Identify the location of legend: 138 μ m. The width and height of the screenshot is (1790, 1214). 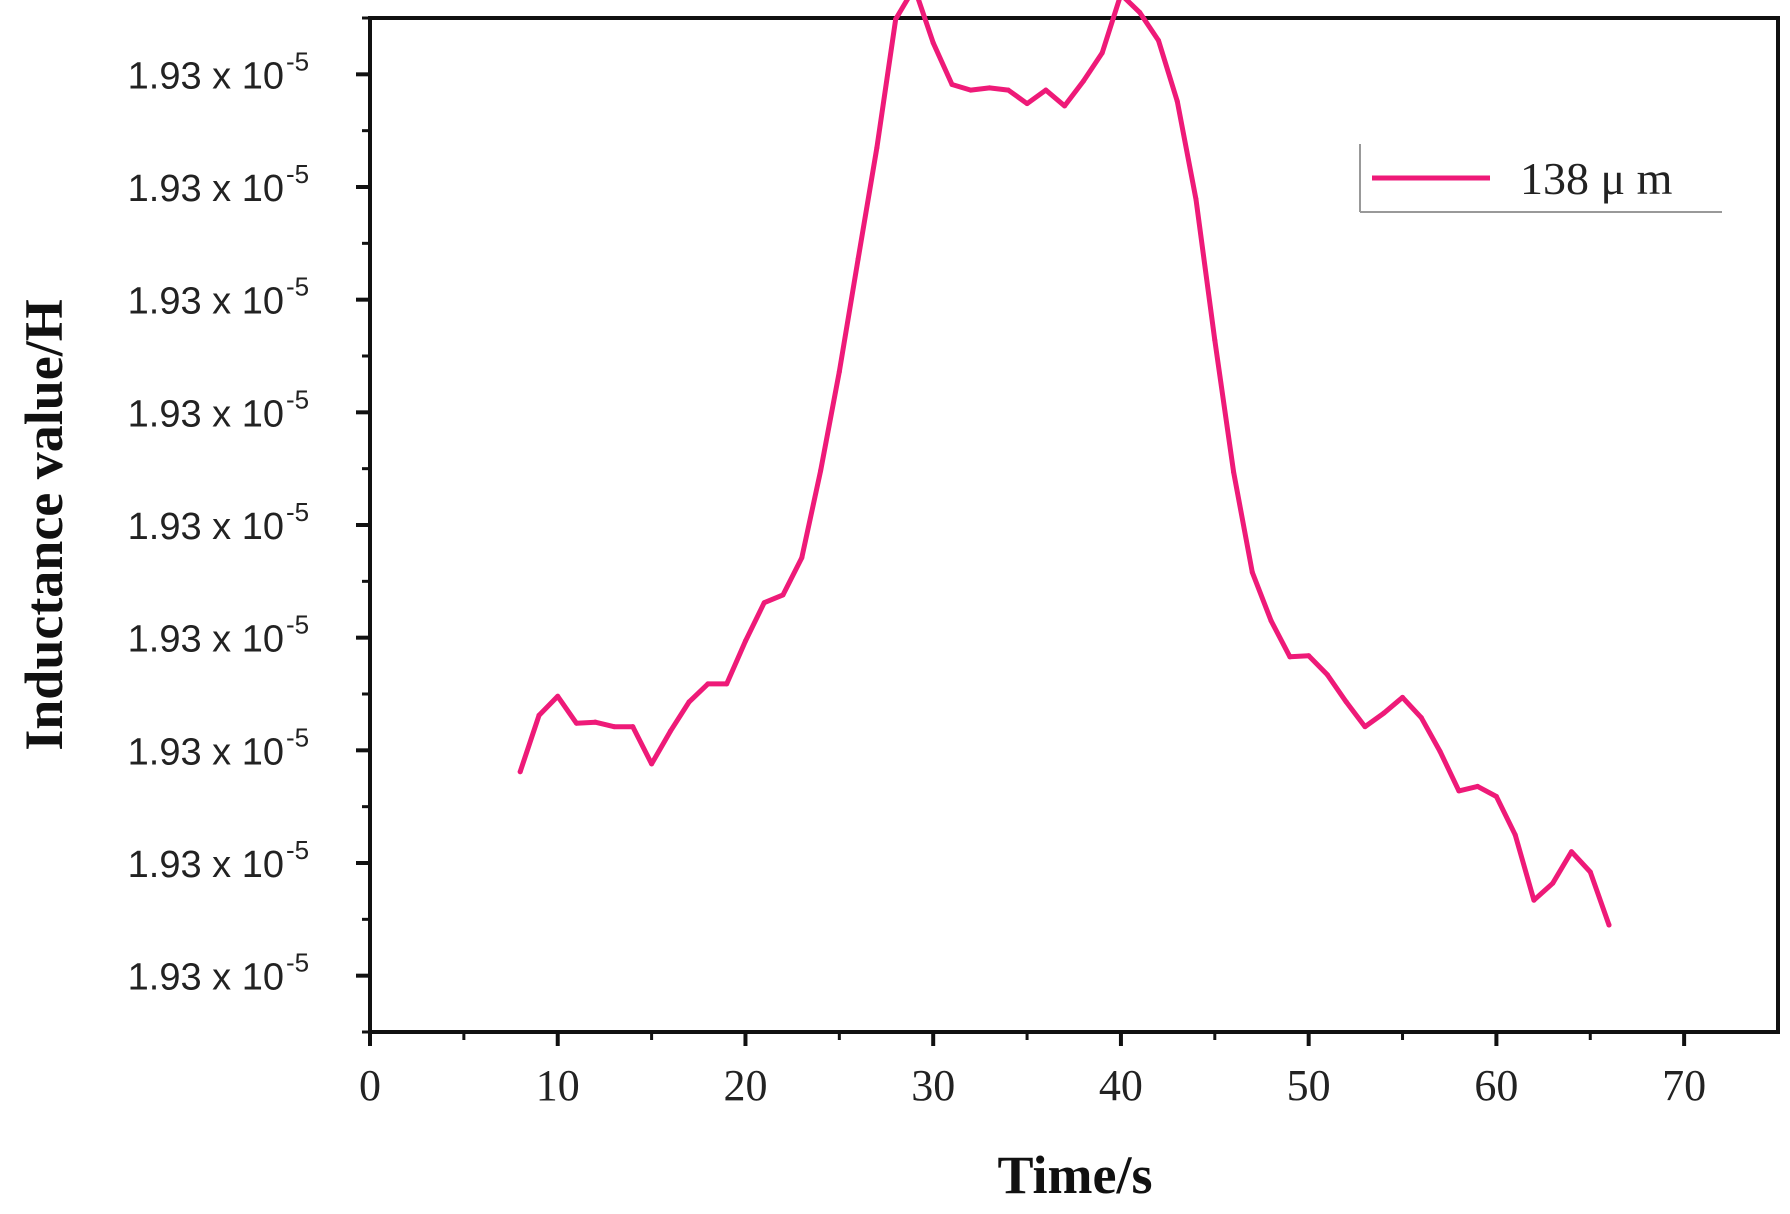
(1540, 178).